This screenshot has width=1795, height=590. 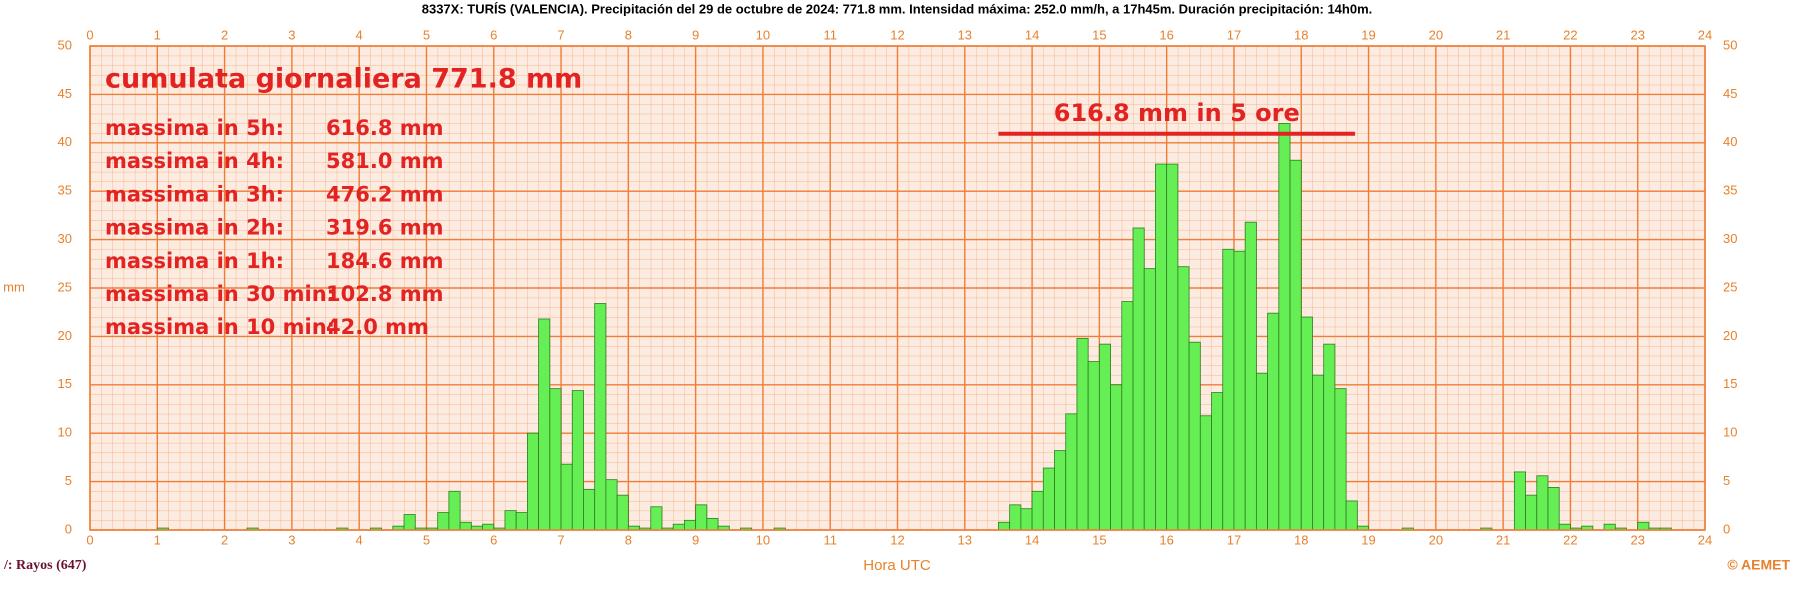 I want to click on x-tick-label-top: 24, so click(x=1705, y=34).